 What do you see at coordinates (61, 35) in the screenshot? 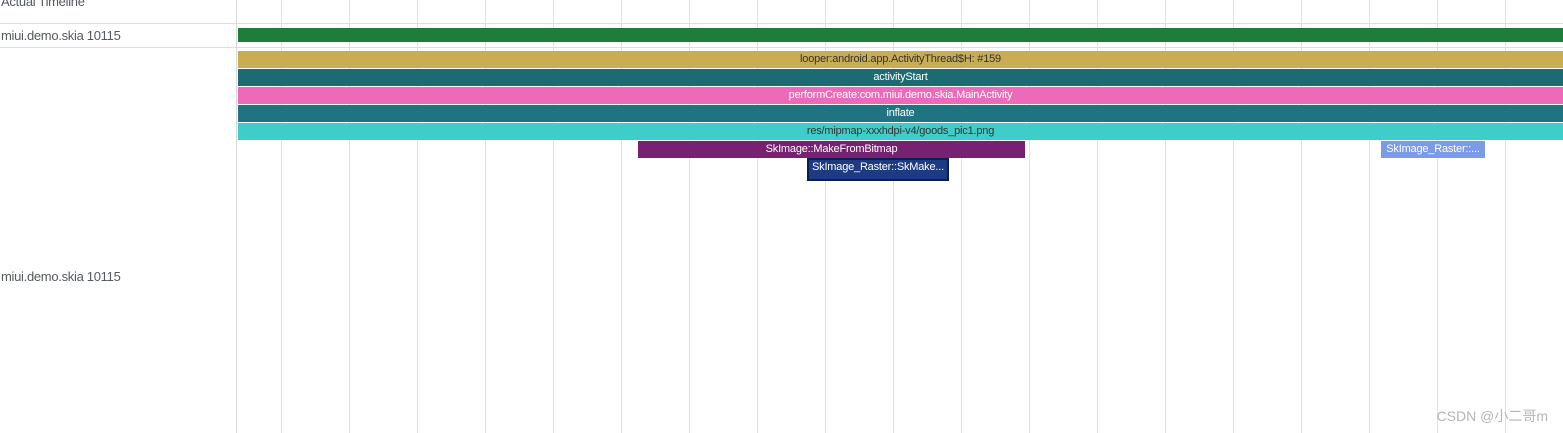
I see `track-label-process: miui.demo.skia 10115` at bounding box center [61, 35].